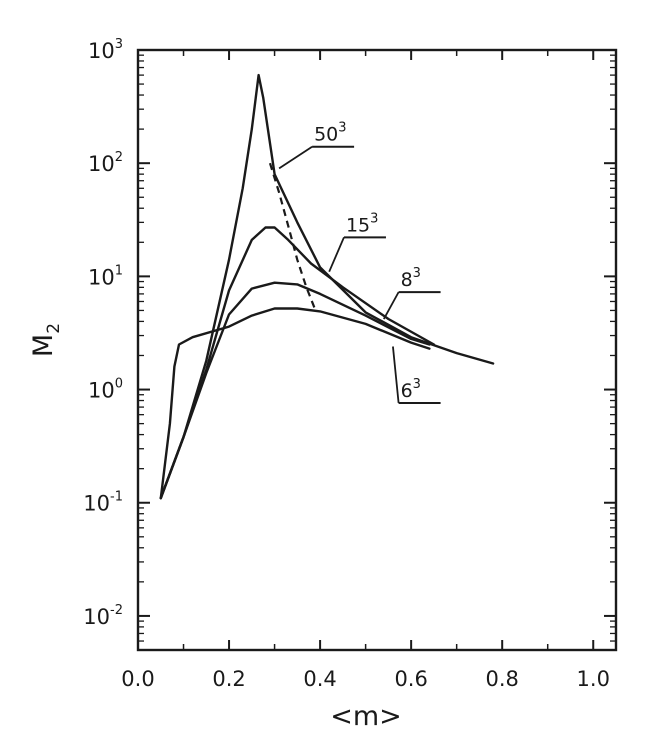 The image size is (661, 749). I want to click on series-label: 63, so click(411, 389).